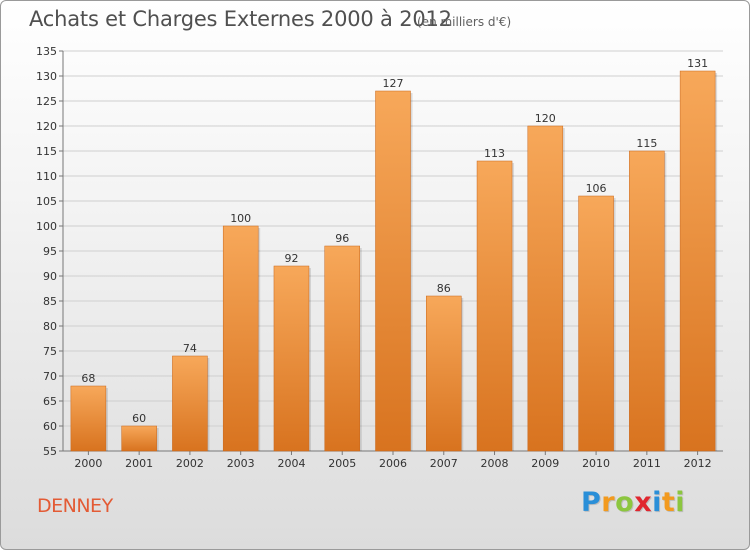  I want to click on x-tick-label-2005: 2005, so click(342, 463).